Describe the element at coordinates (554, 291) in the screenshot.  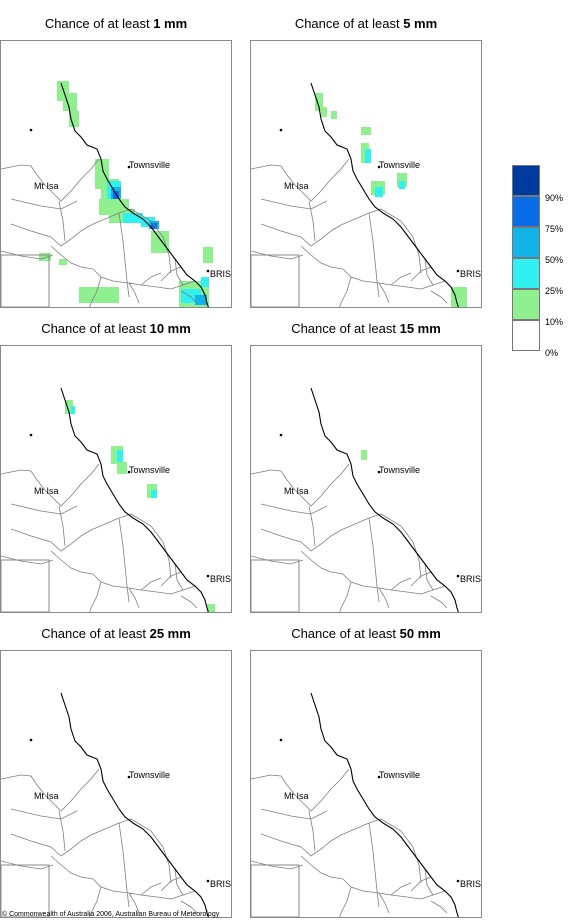
I see `legend-label-25: 25%` at that location.